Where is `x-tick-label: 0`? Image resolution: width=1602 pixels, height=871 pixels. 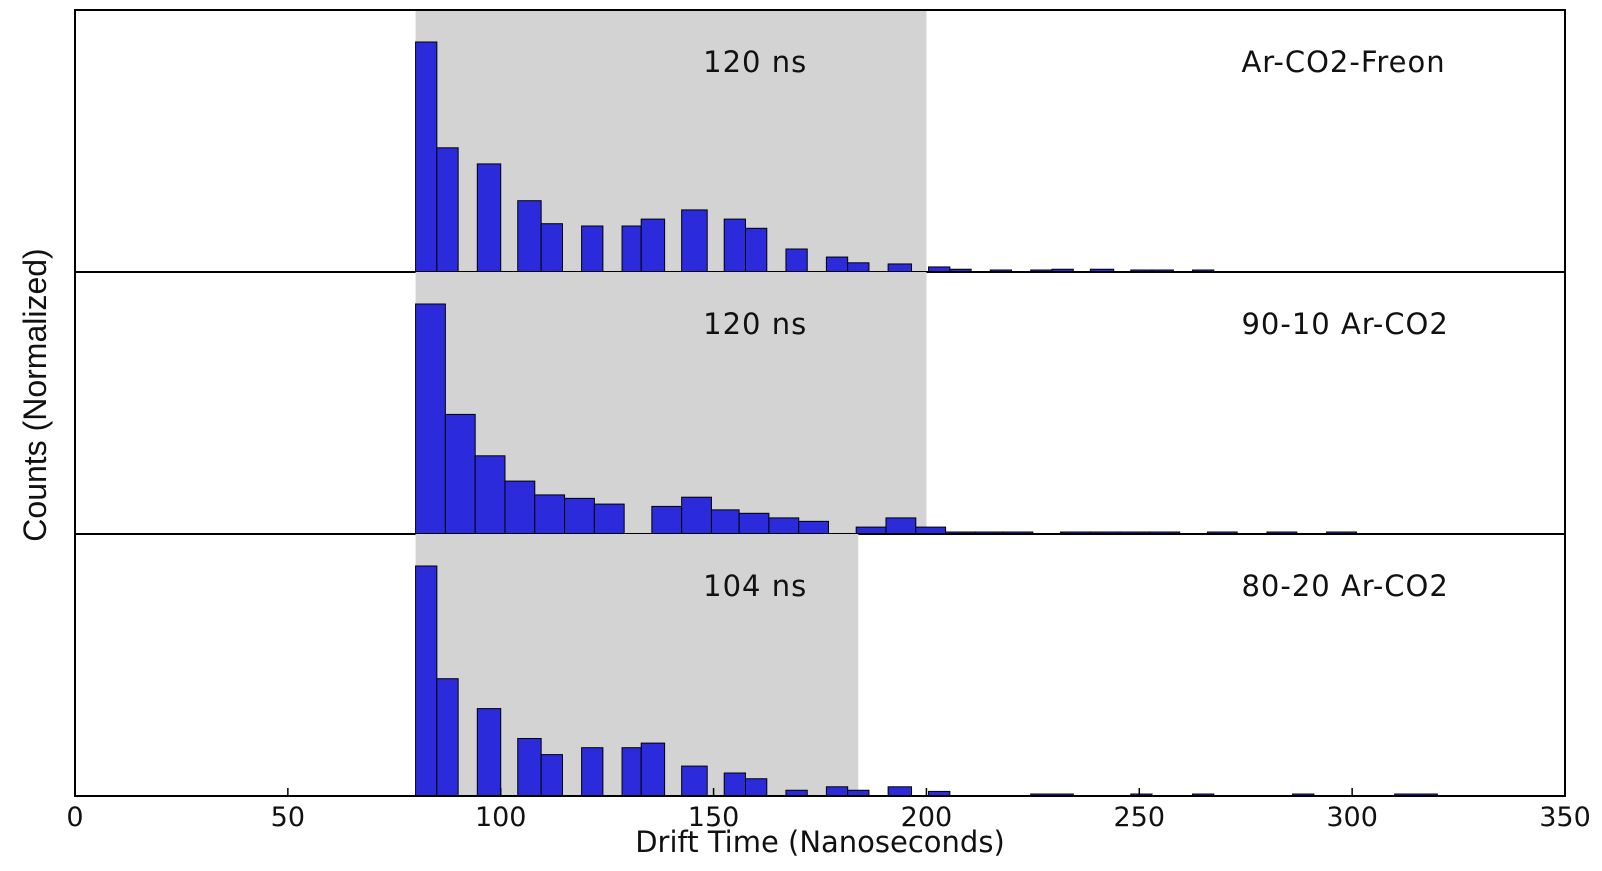
x-tick-label: 0 is located at coordinates (74, 817).